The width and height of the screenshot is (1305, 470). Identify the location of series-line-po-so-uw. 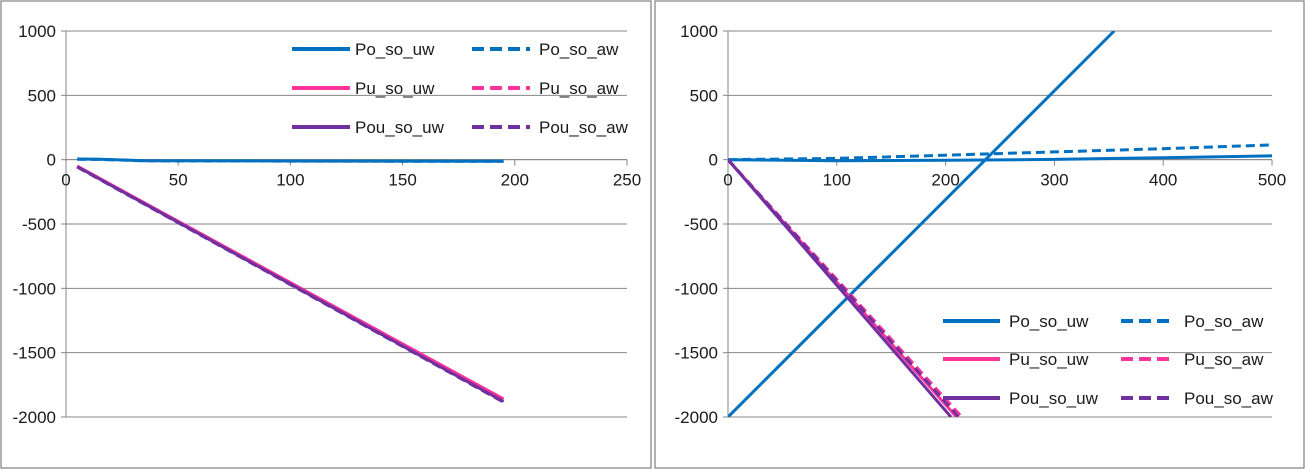
(1000, 158).